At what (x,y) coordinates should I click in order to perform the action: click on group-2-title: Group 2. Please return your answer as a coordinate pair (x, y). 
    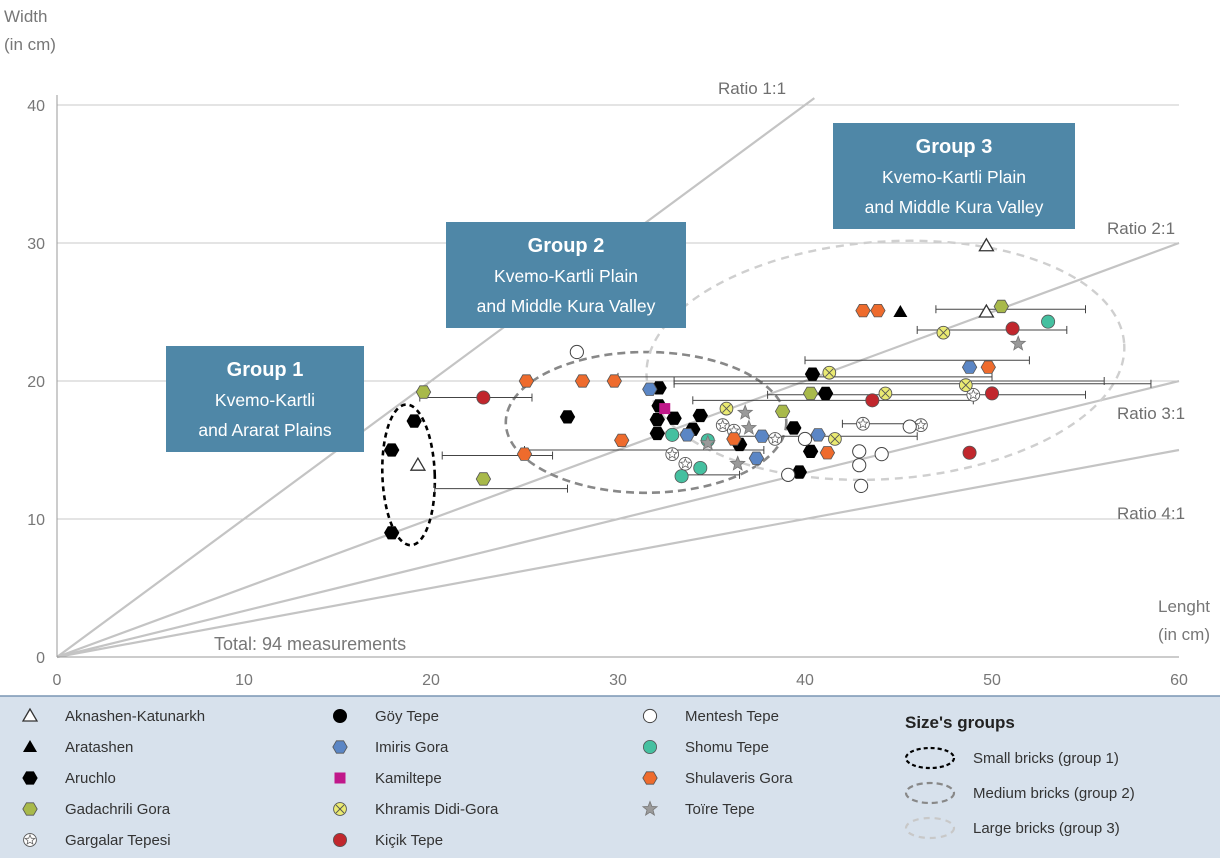
    Looking at the image, I should click on (566, 246).